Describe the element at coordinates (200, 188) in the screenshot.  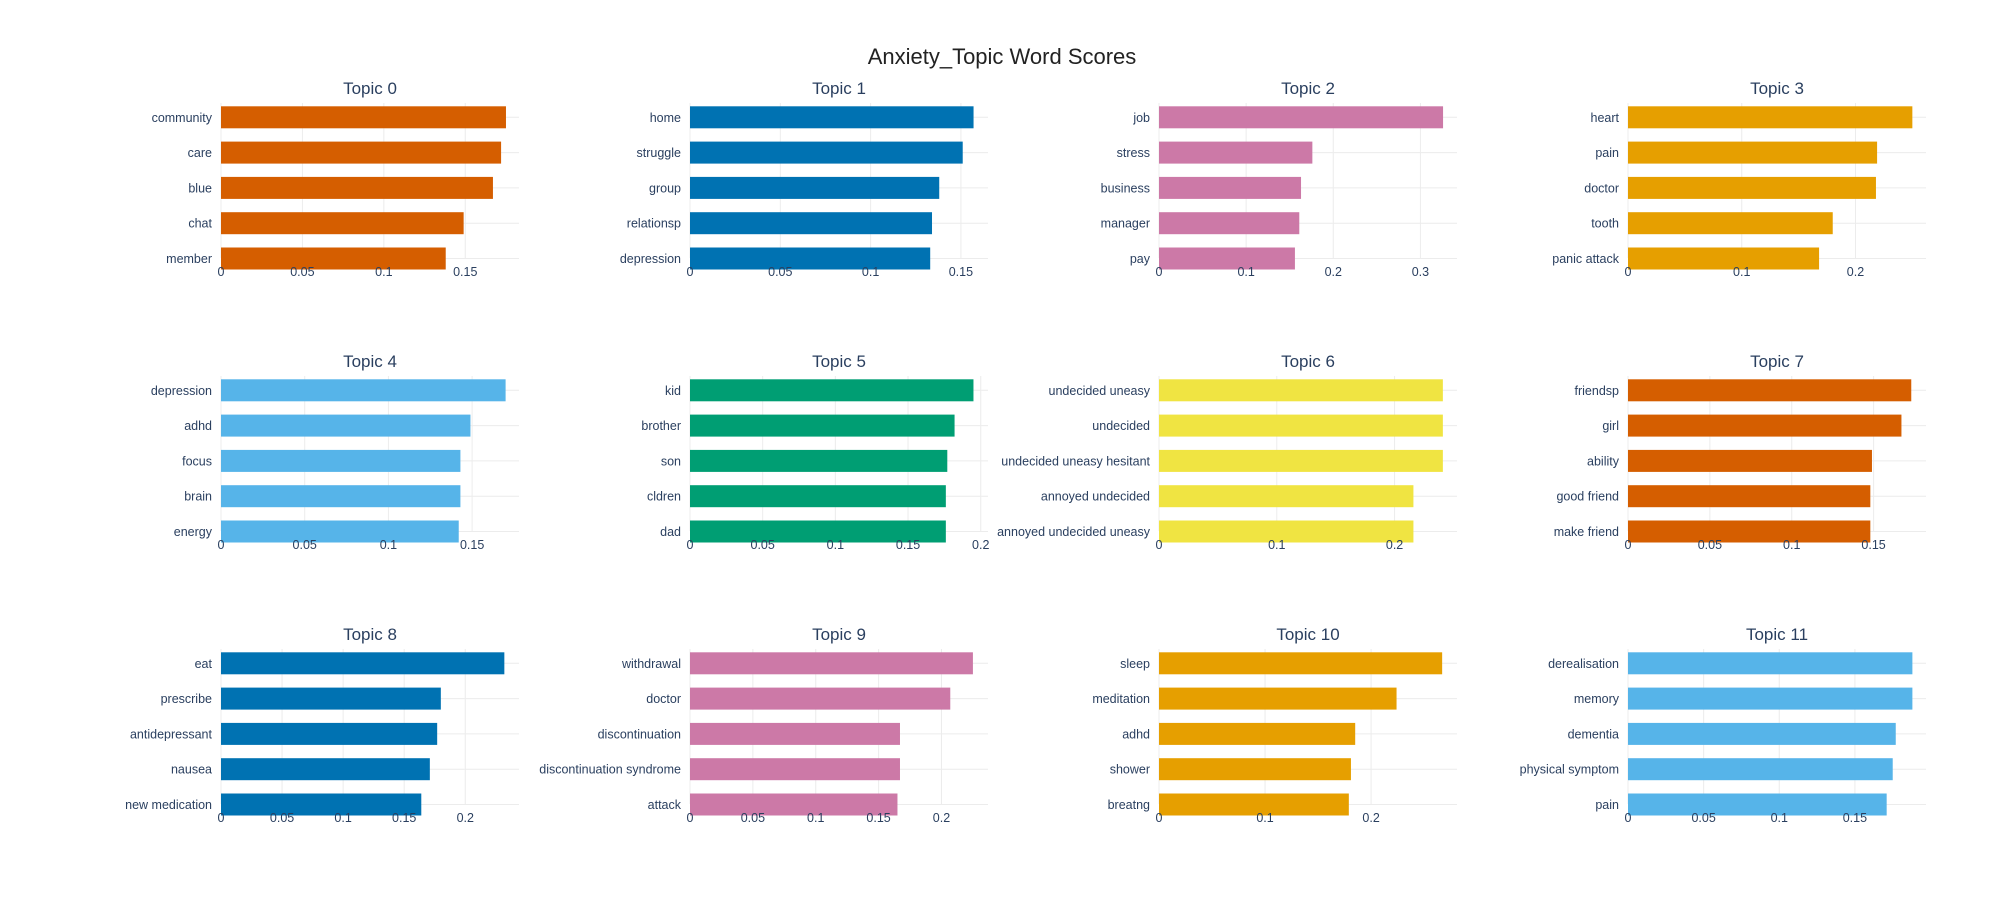
I see `category-label: blue` at that location.